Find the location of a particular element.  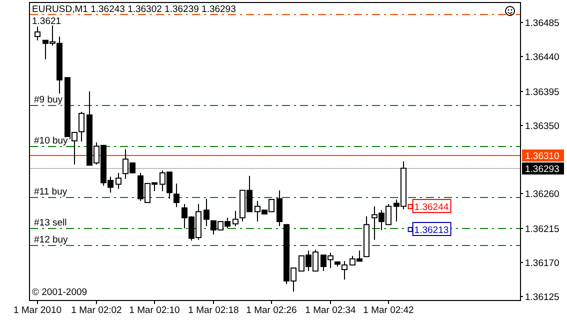

y-tick-label: 1.36485 is located at coordinates (542, 23).